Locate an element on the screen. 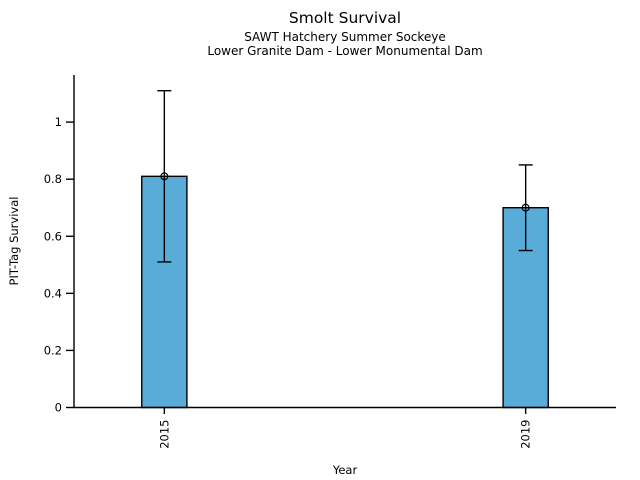 This screenshot has width=640, height=480. x-tick-label: 2019 is located at coordinates (526, 434).